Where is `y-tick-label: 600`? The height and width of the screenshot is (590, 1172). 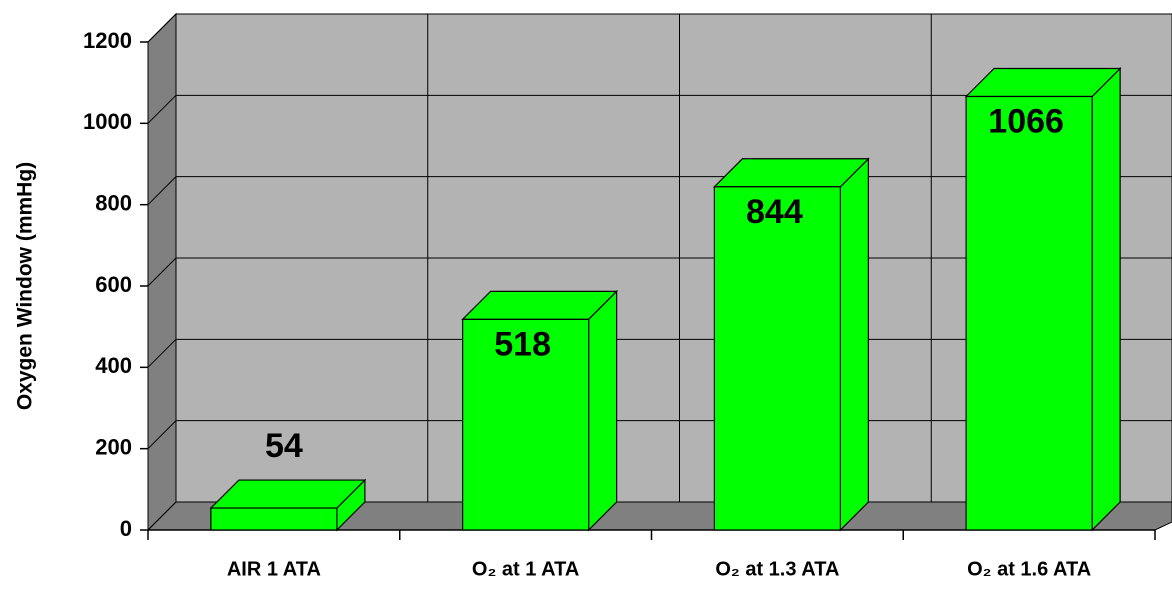
y-tick-label: 600 is located at coordinates (113, 284).